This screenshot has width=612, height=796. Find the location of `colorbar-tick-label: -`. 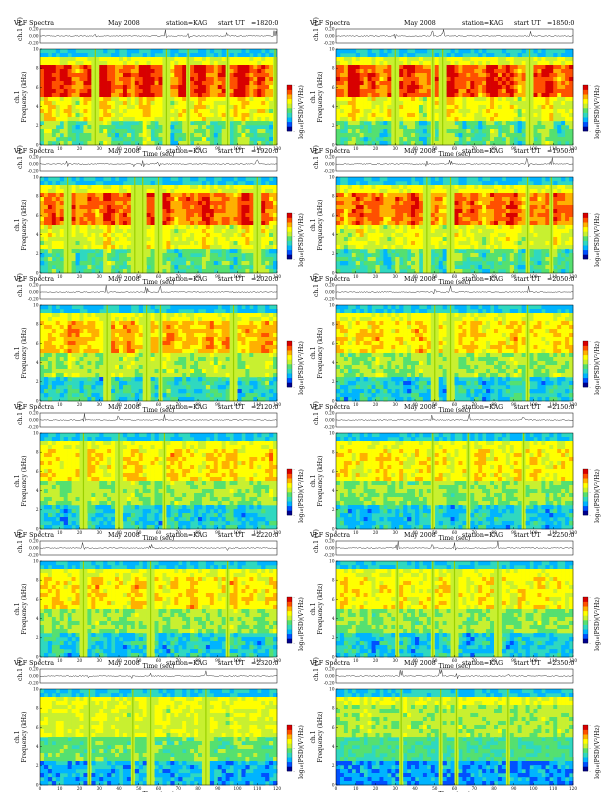

colorbar-tick-label: - is located at coordinates (295, 237).